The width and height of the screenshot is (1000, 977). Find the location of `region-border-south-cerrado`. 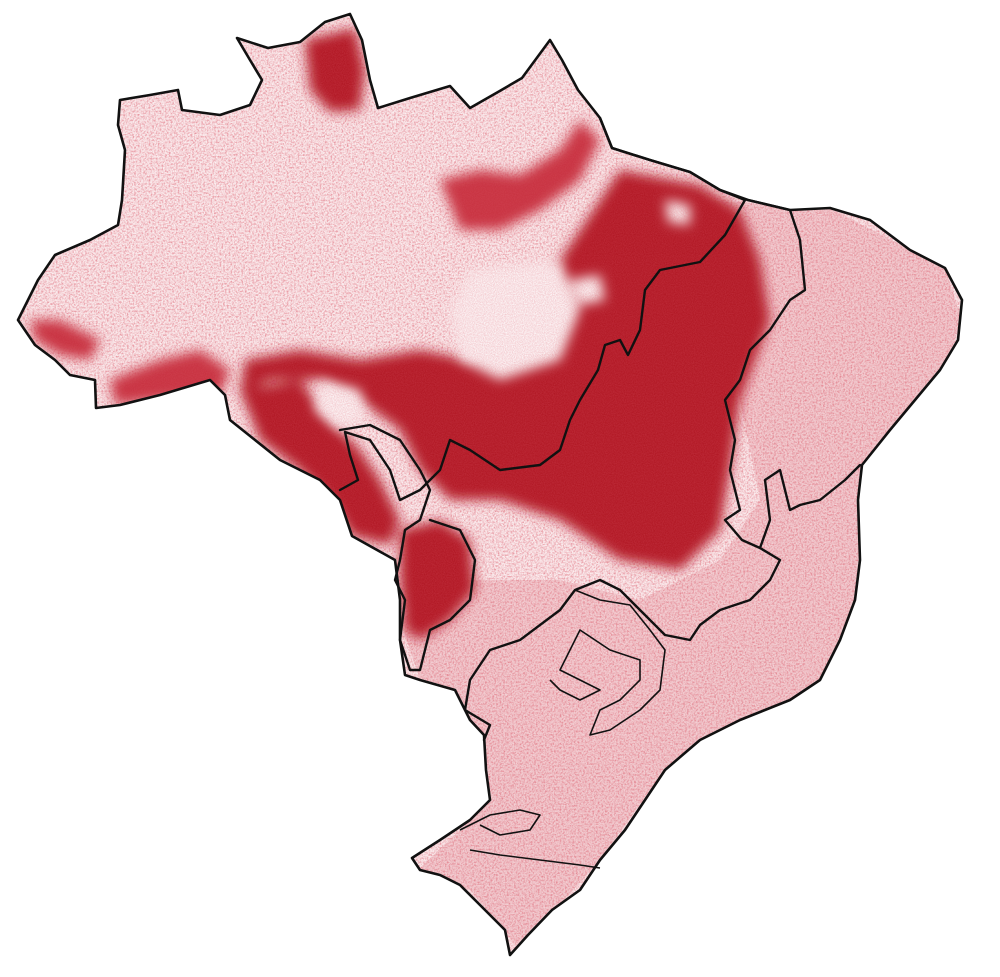

region-border-south-cerrado is located at coordinates (622, 644).